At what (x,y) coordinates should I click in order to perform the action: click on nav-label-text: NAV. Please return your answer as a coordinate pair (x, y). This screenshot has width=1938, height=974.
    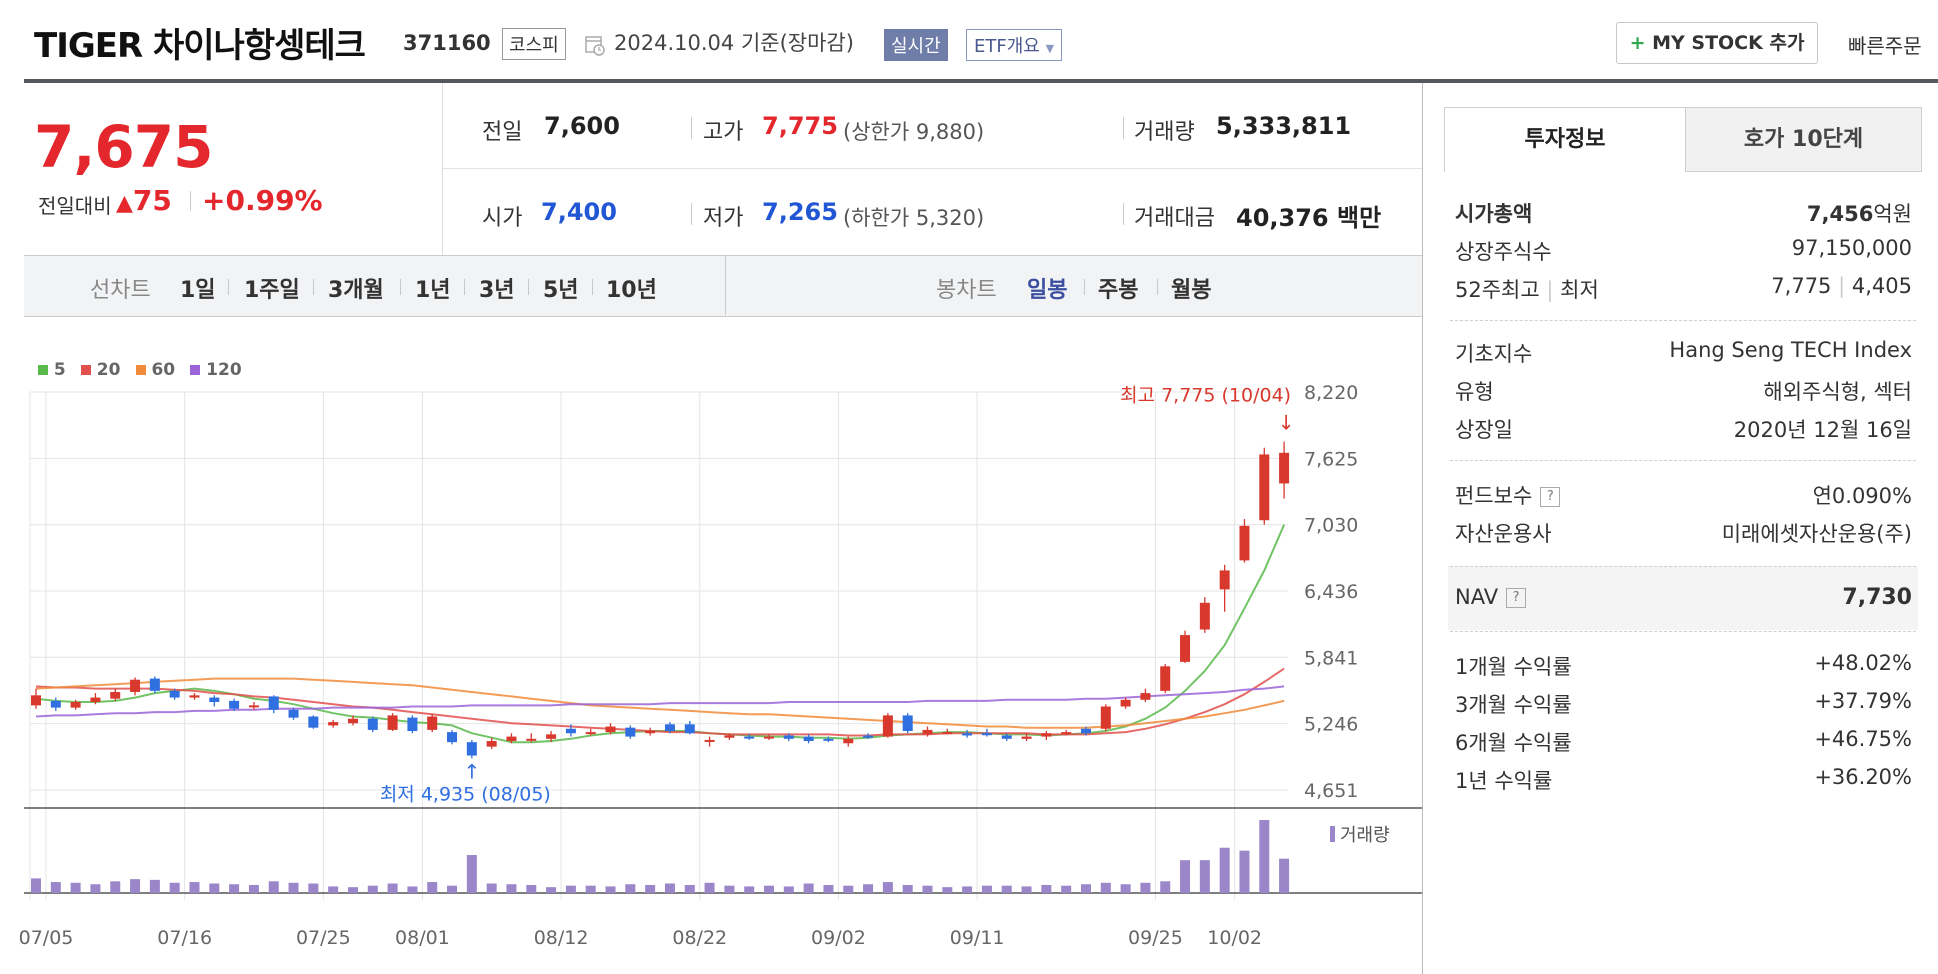
    Looking at the image, I should click on (1477, 597).